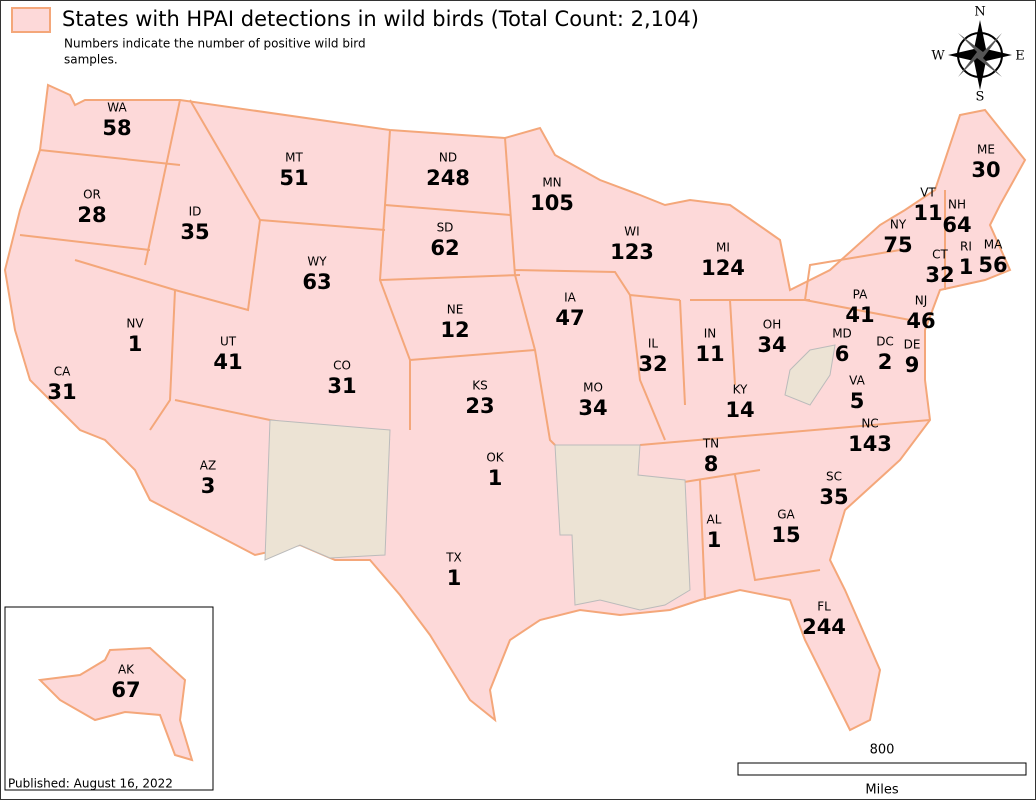 This screenshot has height=800, width=1036. What do you see at coordinates (714, 520) in the screenshot?
I see `state-abbr: AL` at bounding box center [714, 520].